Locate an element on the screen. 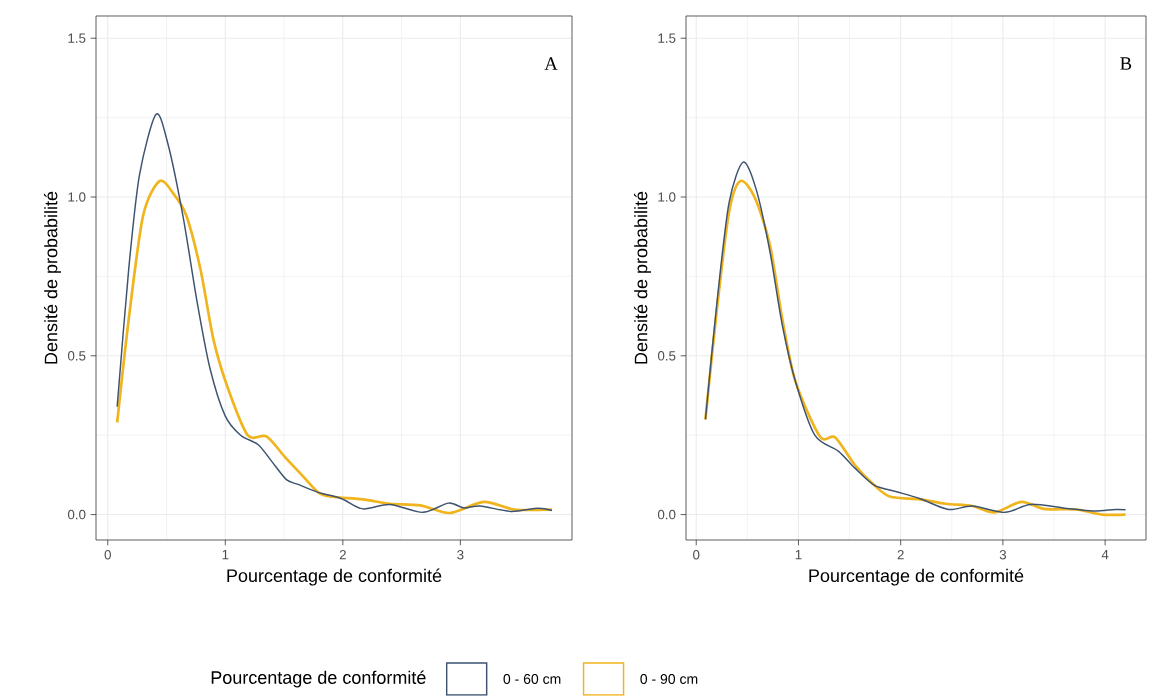 The image size is (1152, 696). x-tick-label: 4 is located at coordinates (1105, 555).